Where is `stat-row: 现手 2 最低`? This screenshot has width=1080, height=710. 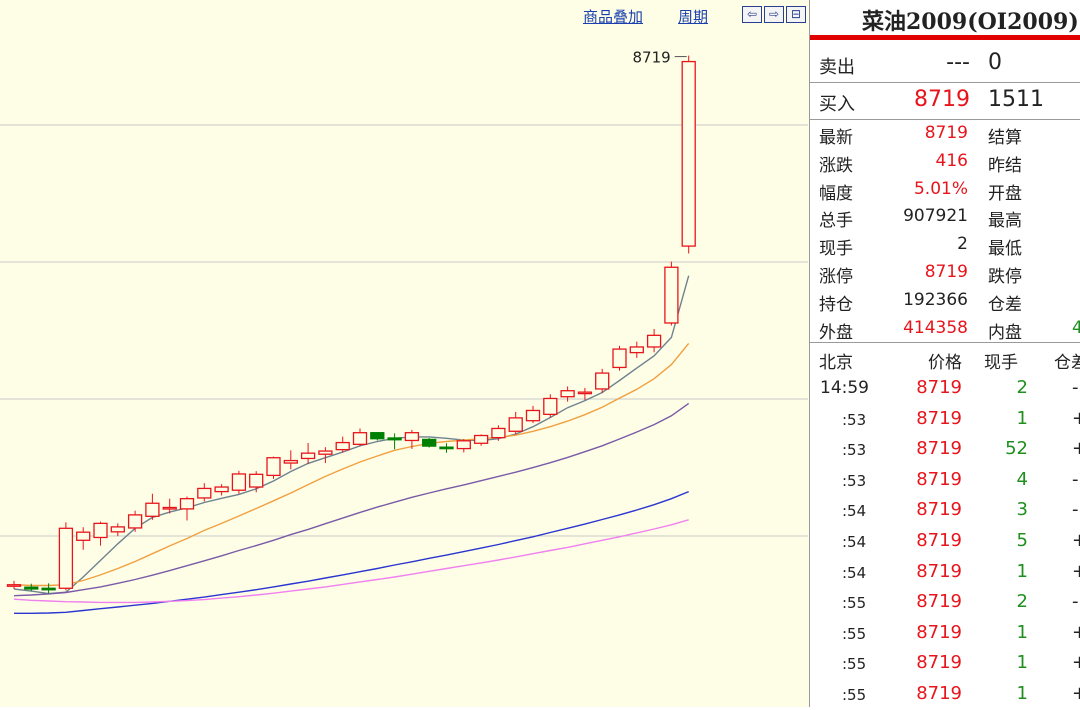
stat-row: 现手 2 最低 is located at coordinates (945, 245).